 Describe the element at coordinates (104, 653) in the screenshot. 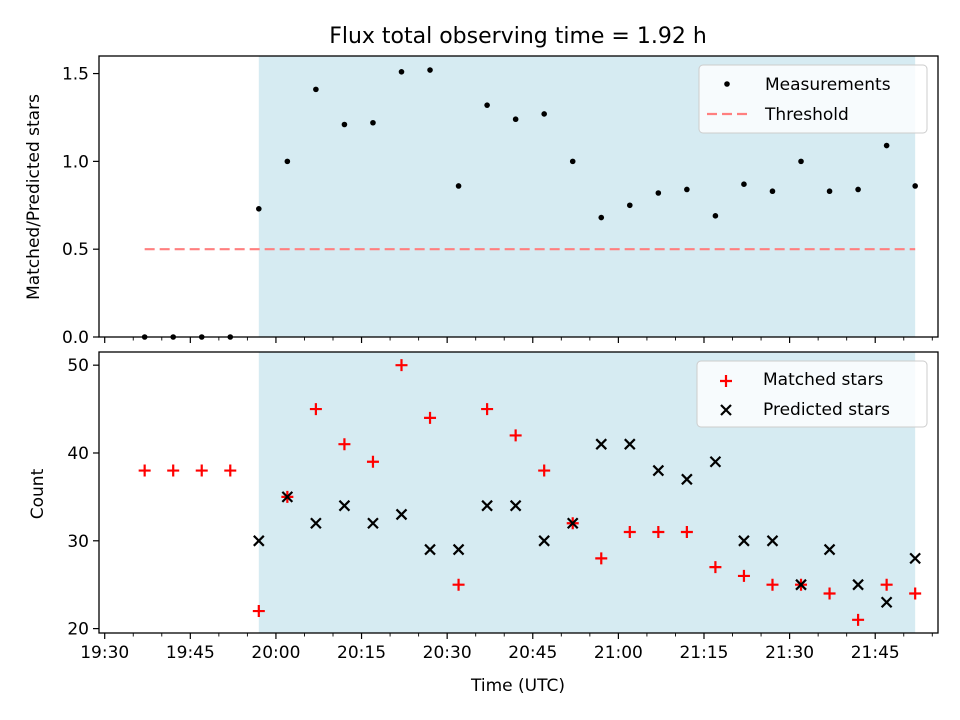

I see `x-tick-label: 19:30` at that location.